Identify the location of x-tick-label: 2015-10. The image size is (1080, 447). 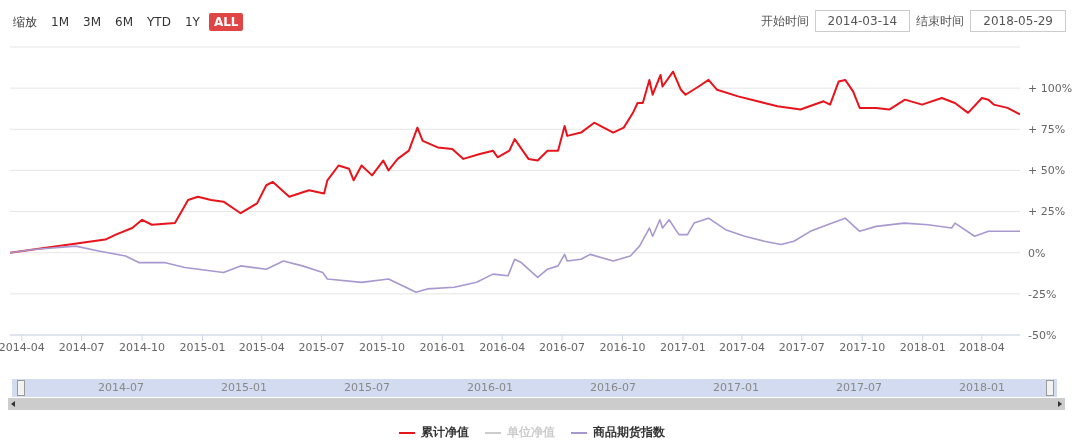
(381, 347).